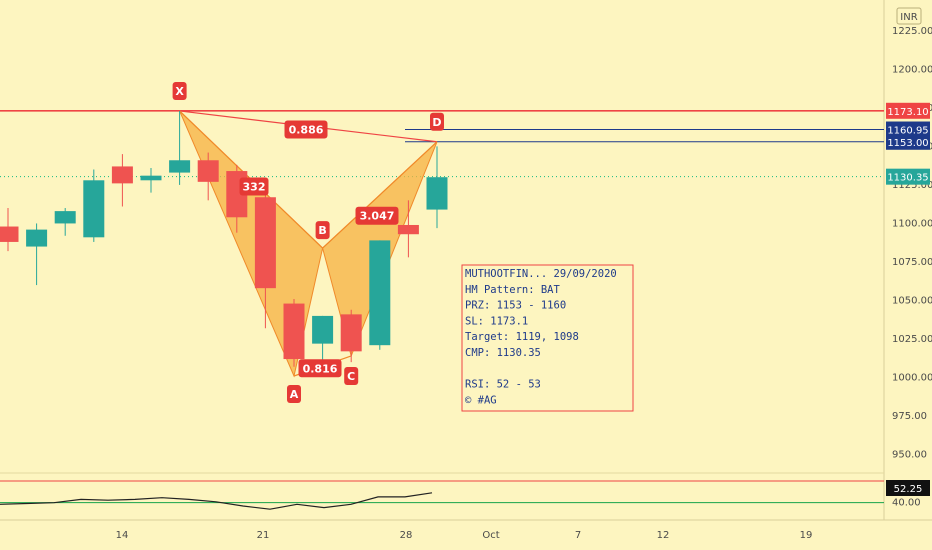 The image size is (932, 550). I want to click on ratio-label-3: 332, so click(254, 186).